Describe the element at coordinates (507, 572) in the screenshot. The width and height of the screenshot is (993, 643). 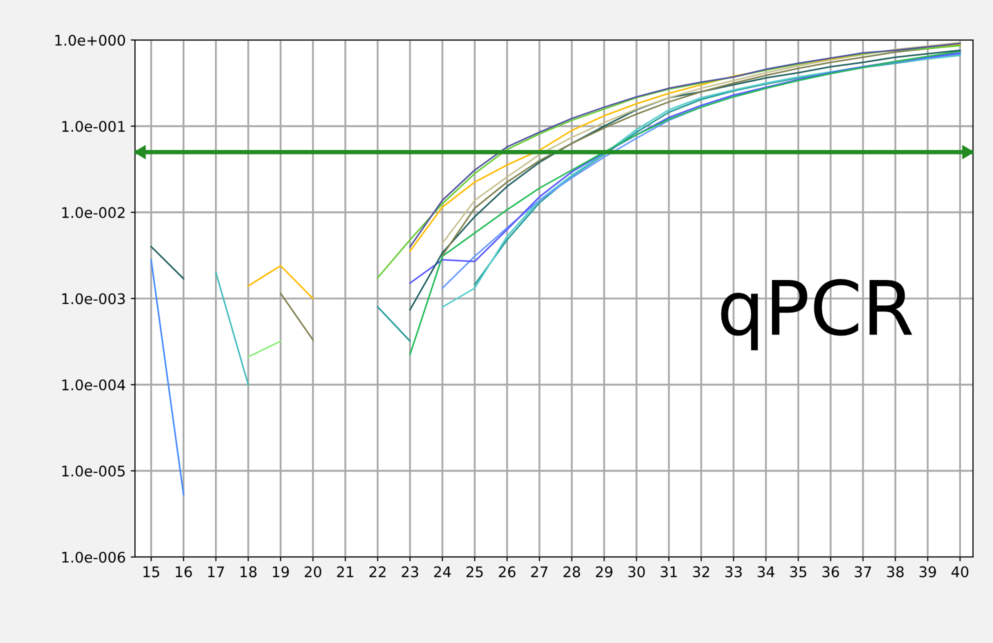
I see `x-tick-label: 26` at that location.